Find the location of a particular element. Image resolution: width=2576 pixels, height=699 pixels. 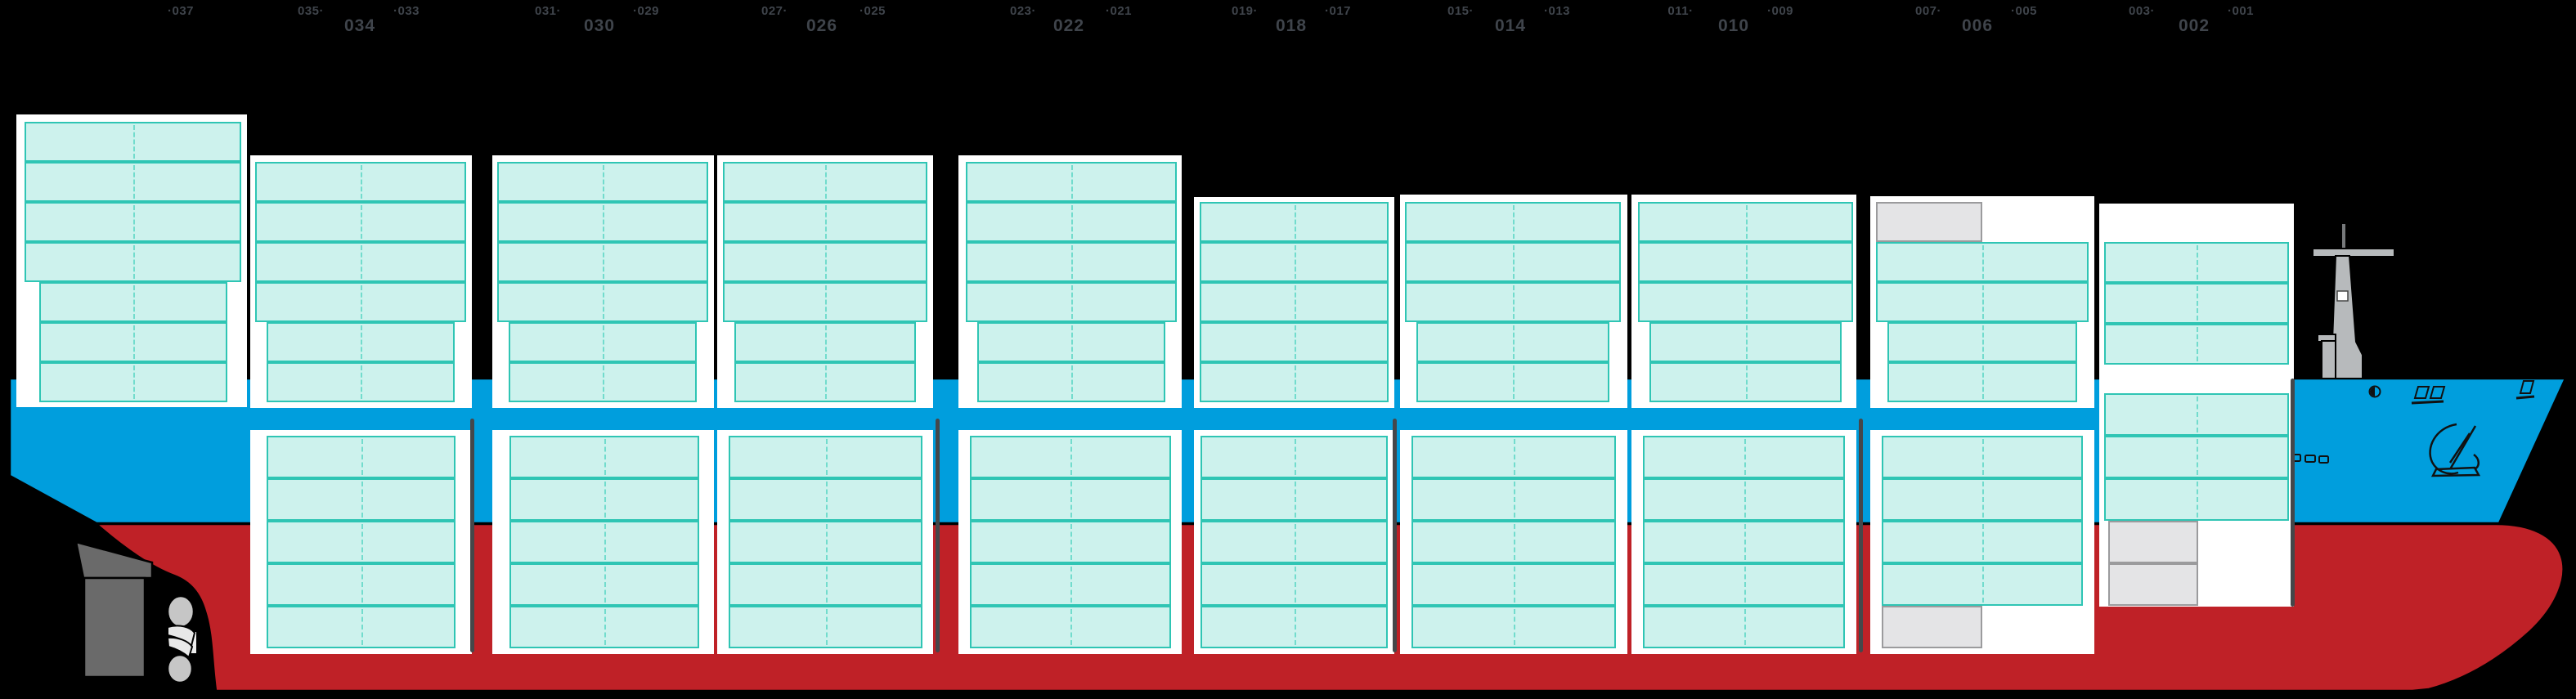

twenty-foot-divider is located at coordinates (1072, 302).